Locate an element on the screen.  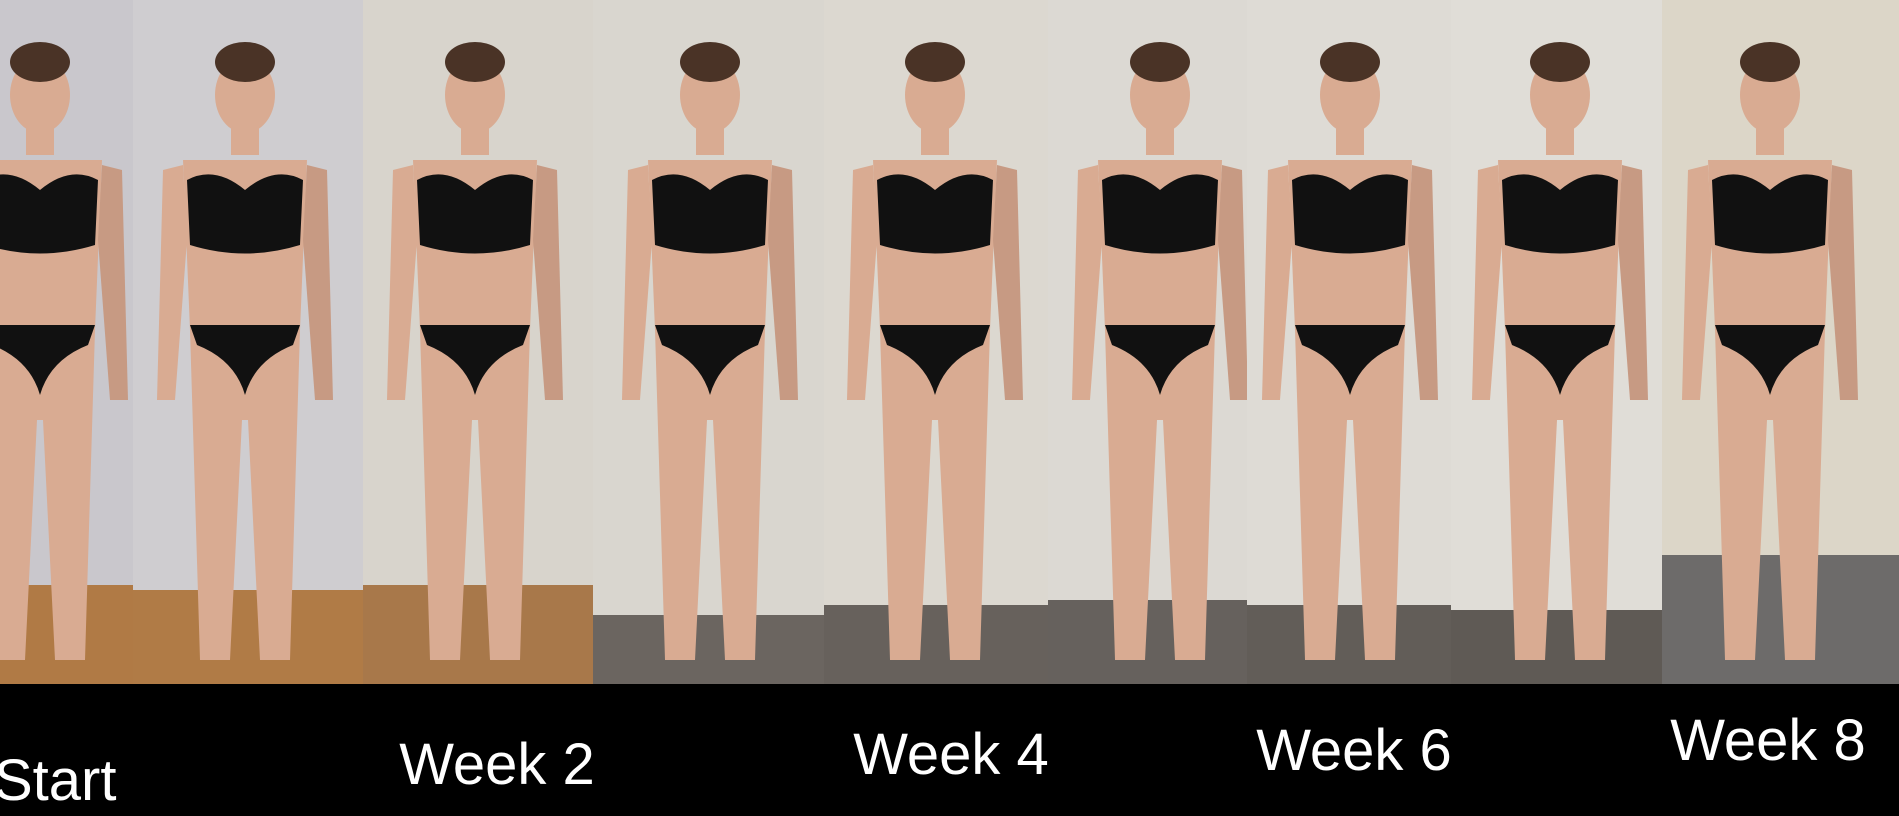
caption: Week 4 is located at coordinates (951, 754).